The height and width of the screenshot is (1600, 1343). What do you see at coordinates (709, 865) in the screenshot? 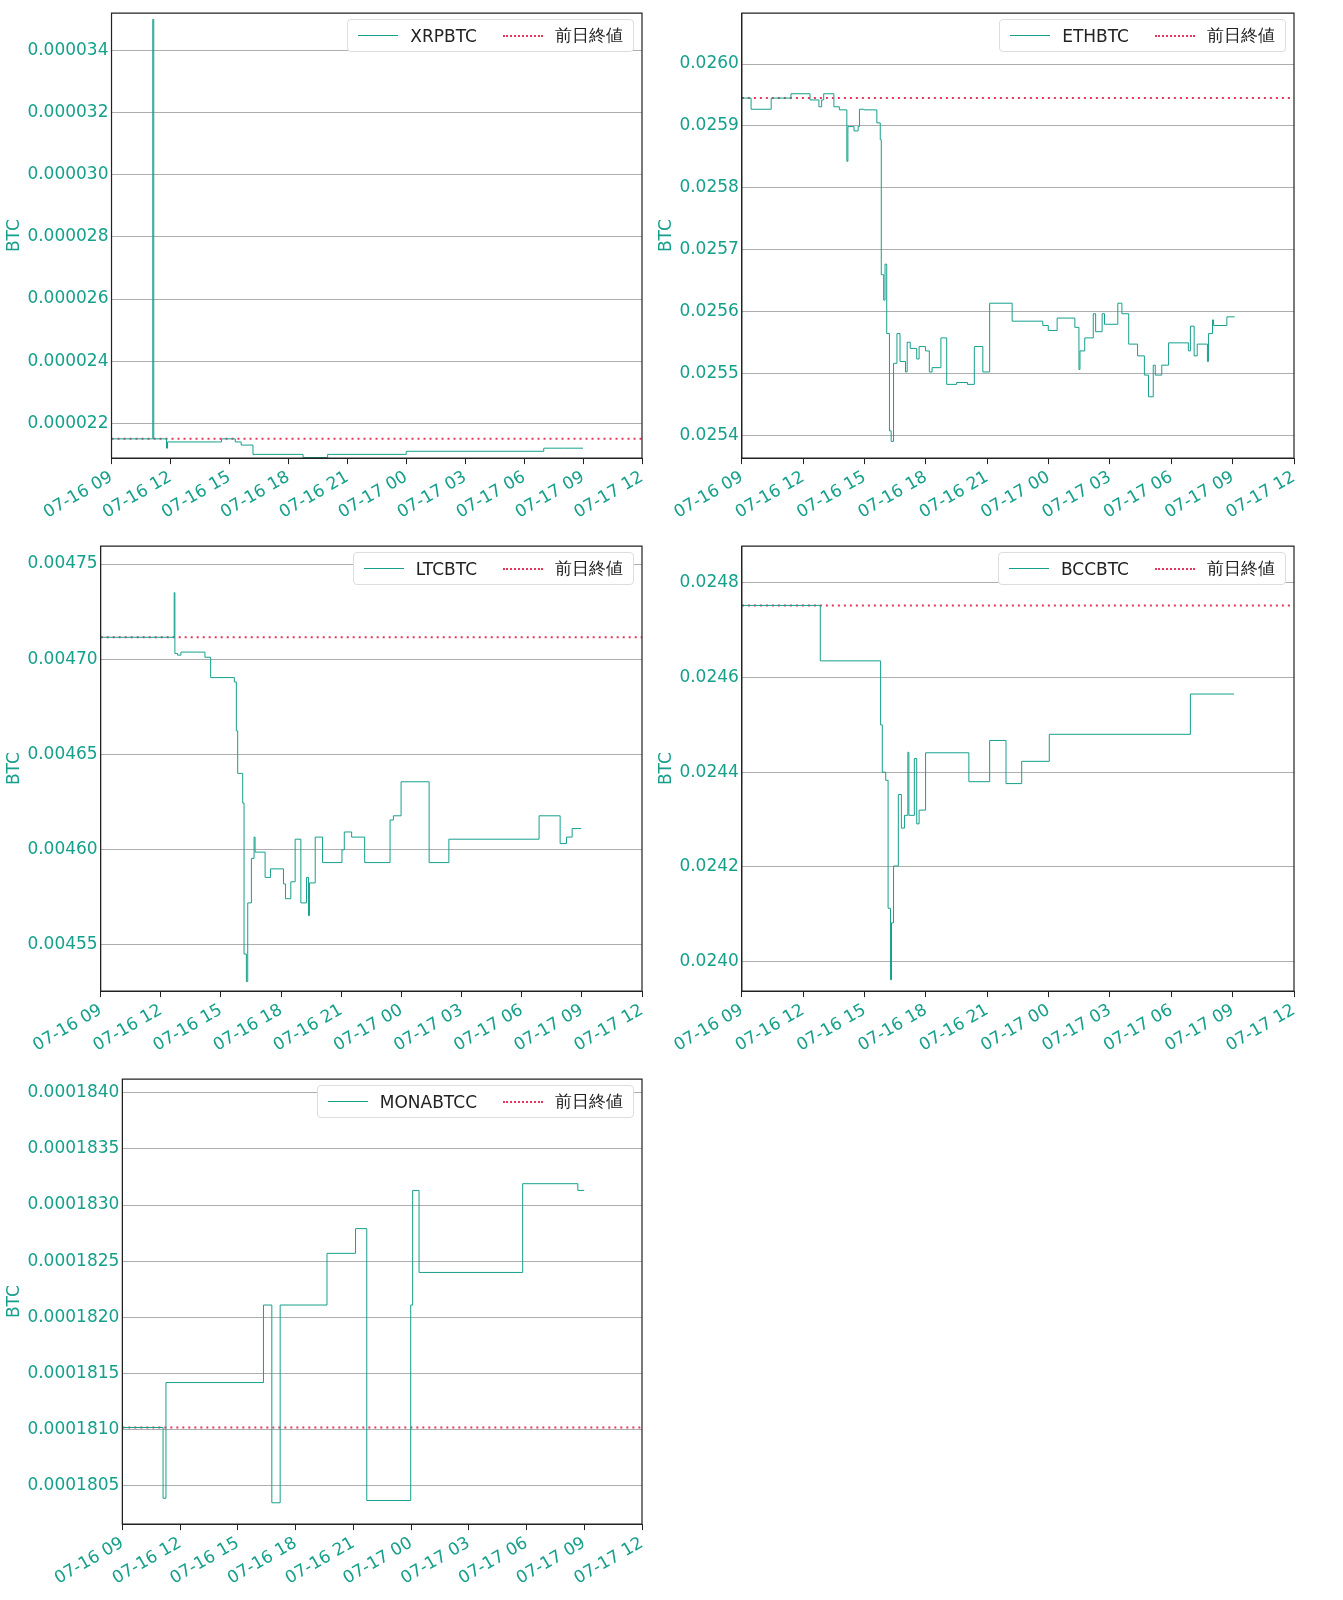
I see `y-tick-label: 0.0242` at bounding box center [709, 865].